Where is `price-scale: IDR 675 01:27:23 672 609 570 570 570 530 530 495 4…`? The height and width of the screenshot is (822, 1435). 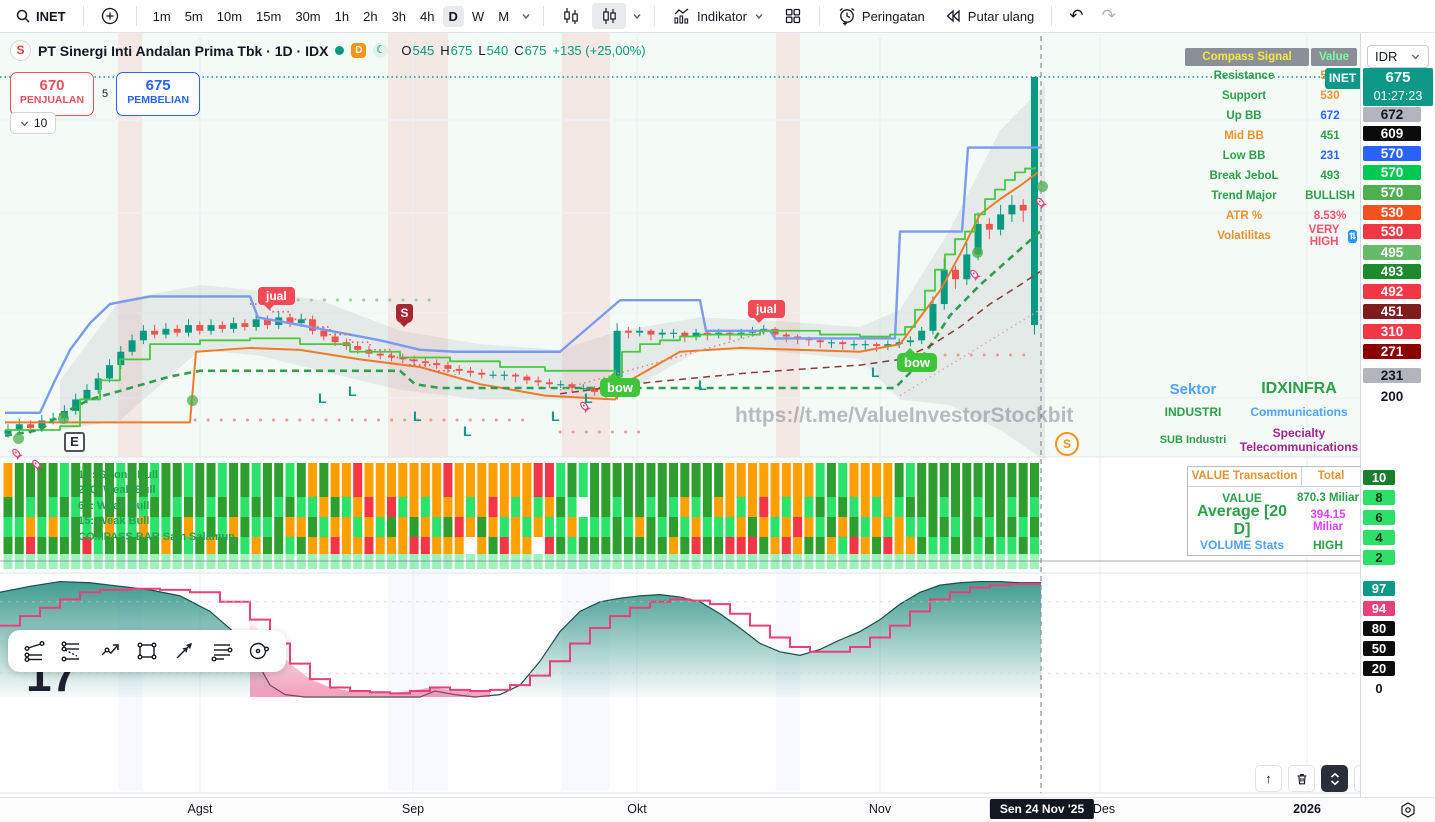 price-scale: IDR 675 01:27:23 672 609 570 570 570 530 530 495 4… is located at coordinates (1397, 415).